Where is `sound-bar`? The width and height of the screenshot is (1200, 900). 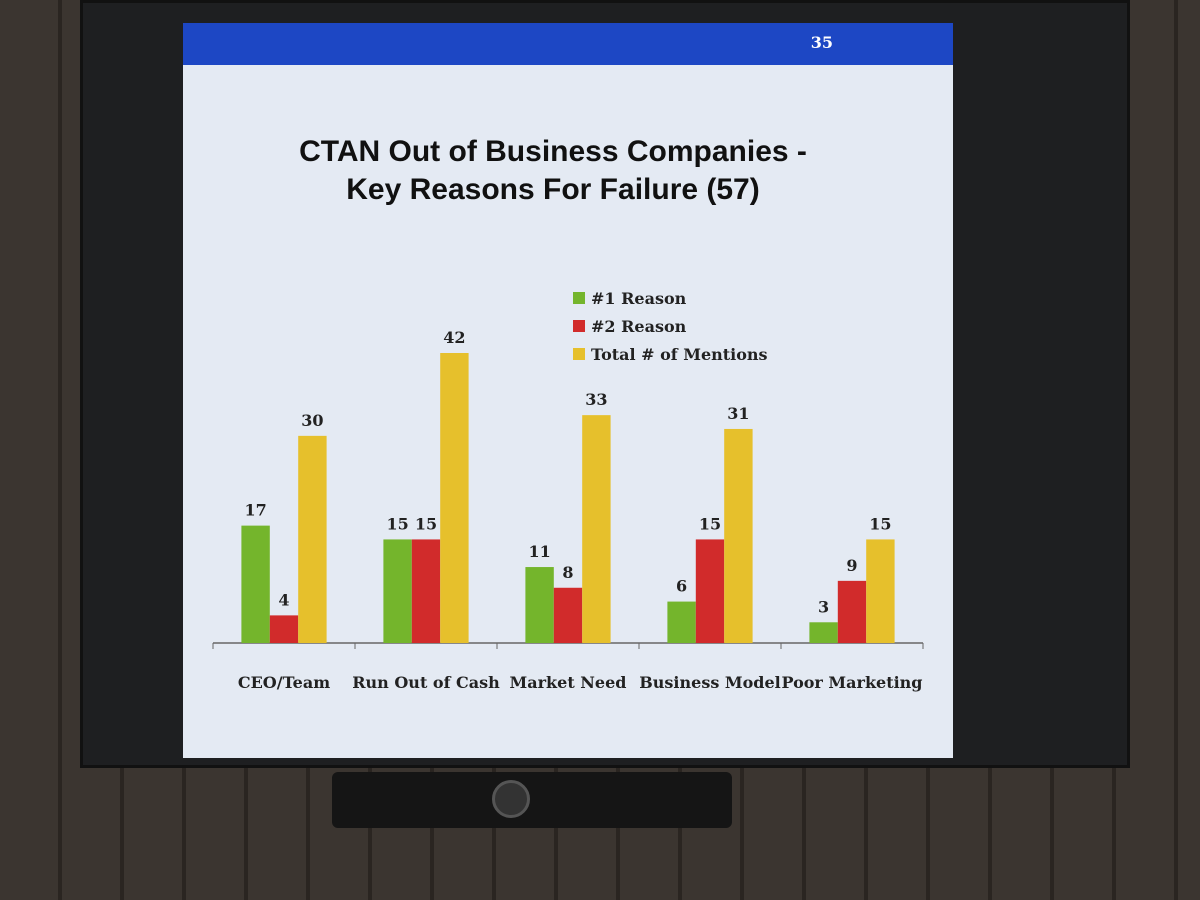
sound-bar is located at coordinates (532, 800).